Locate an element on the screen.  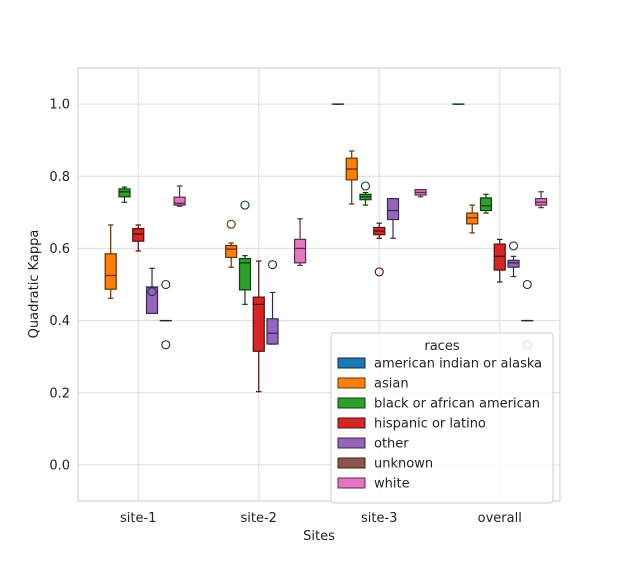
legend-title: races is located at coordinates (441, 346).